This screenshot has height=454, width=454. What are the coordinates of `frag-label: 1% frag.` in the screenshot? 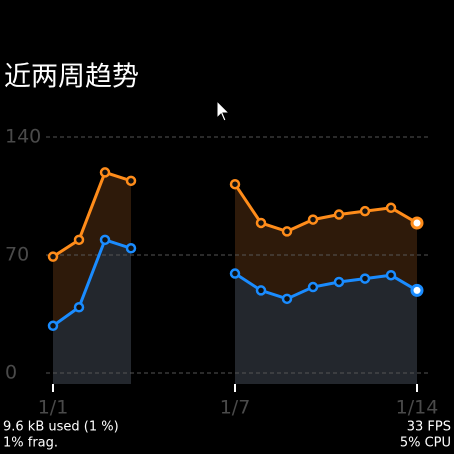 It's located at (30, 443).